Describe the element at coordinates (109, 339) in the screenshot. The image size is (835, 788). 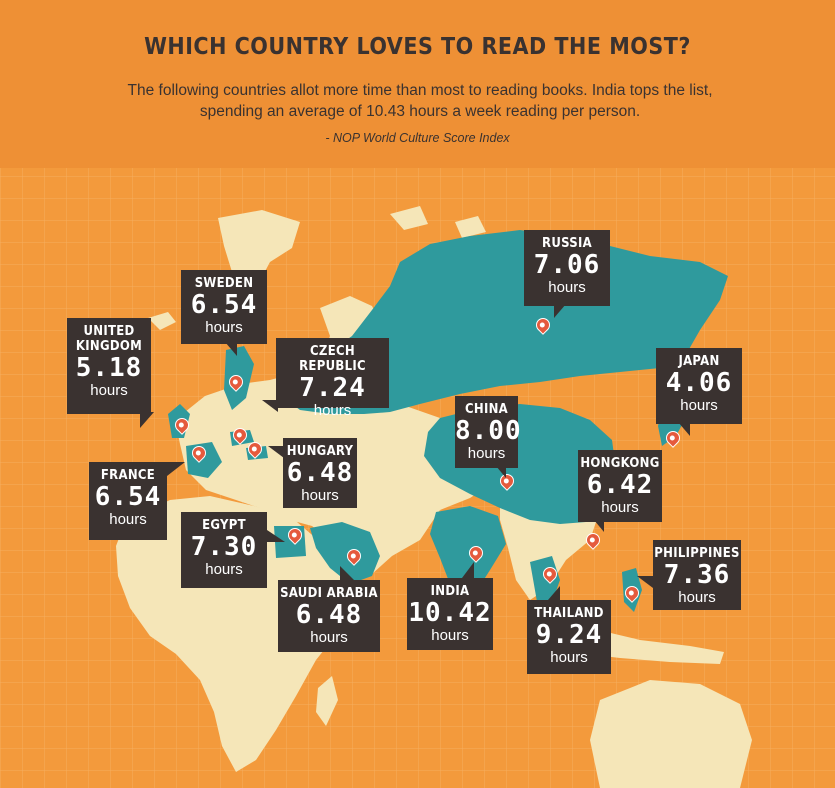
I see `country-name: UNITED KINGDOM` at that location.